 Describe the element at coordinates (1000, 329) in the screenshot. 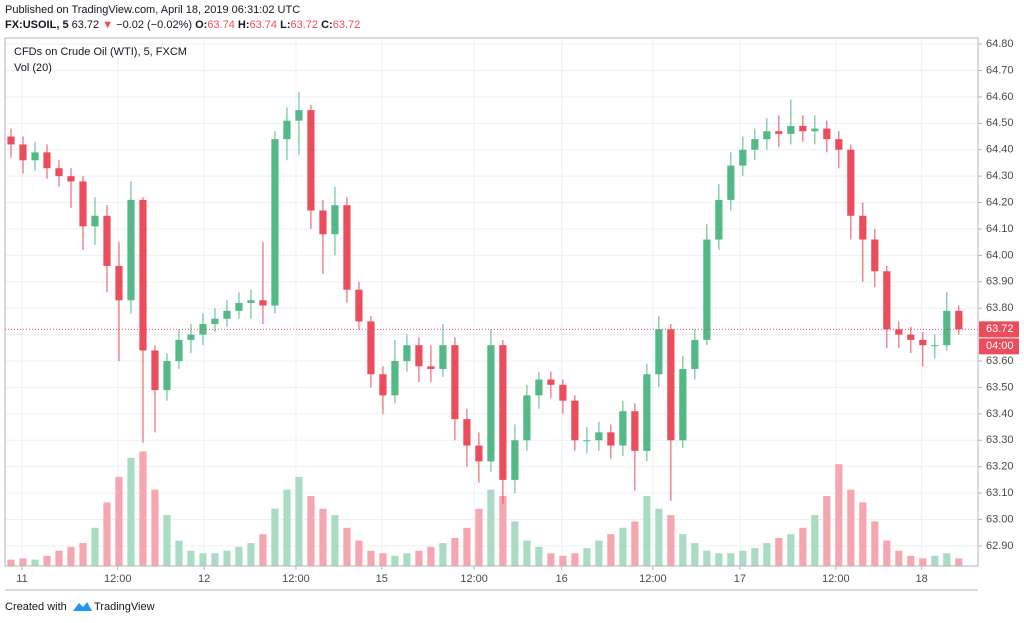

I see `last-price-label: 63.72` at that location.